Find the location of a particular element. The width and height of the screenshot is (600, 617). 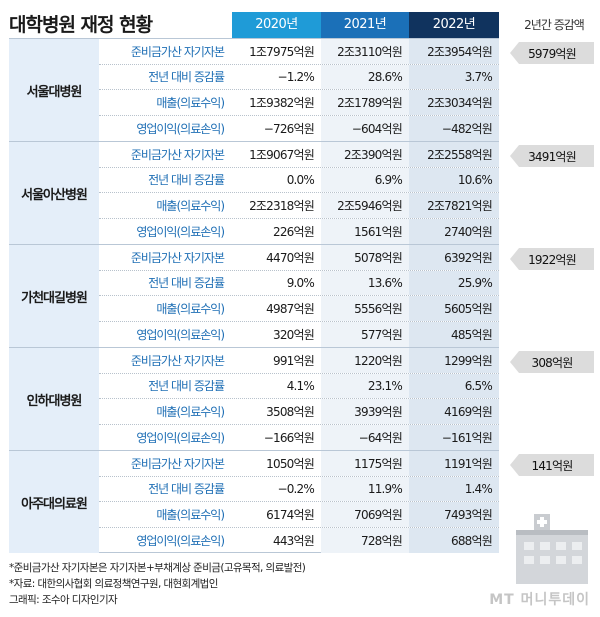

value-cell: 5556억원 is located at coordinates (365, 308).